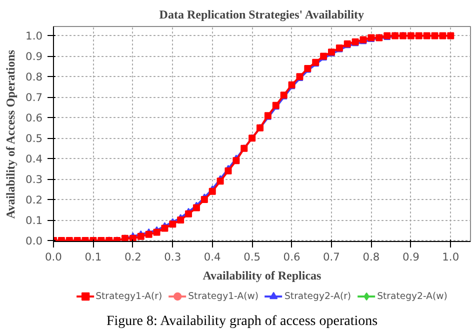 The image size is (474, 333). Describe the element at coordinates (34, 57) in the screenshot. I see `y-tick-label: 0.9` at that location.